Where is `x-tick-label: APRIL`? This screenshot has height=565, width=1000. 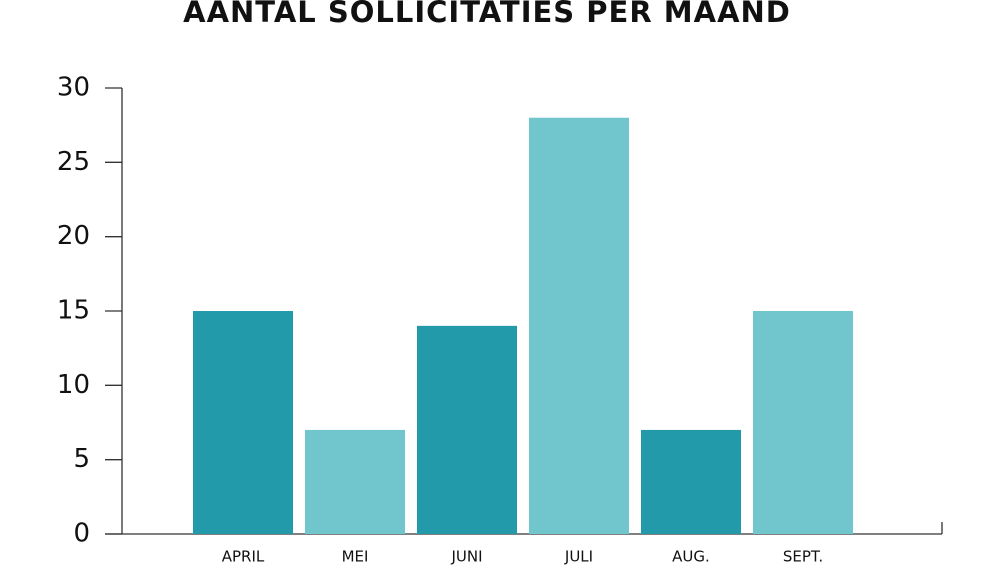
x-tick-label: APRIL is located at coordinates (243, 556).